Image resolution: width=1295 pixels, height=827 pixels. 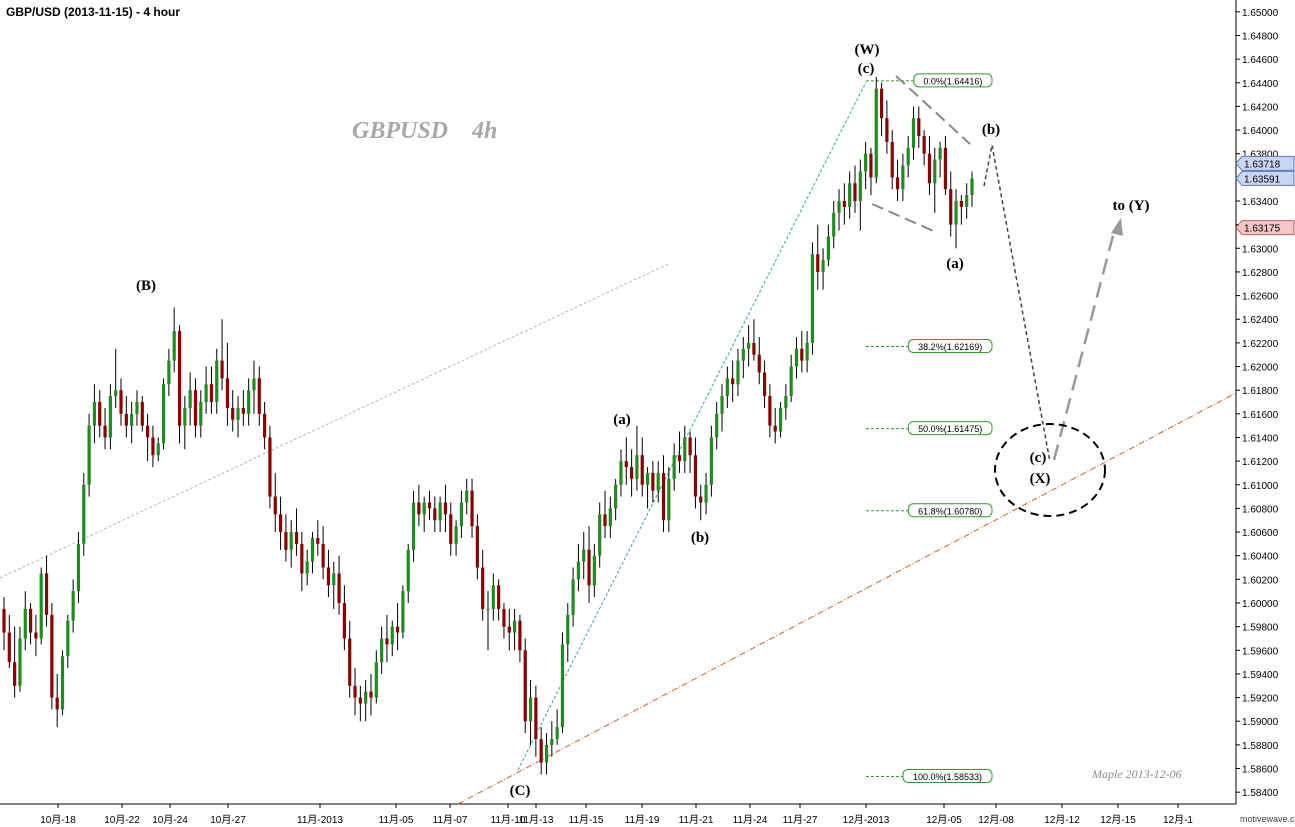 I want to click on x-tick-label: 12月-08, so click(x=996, y=820).